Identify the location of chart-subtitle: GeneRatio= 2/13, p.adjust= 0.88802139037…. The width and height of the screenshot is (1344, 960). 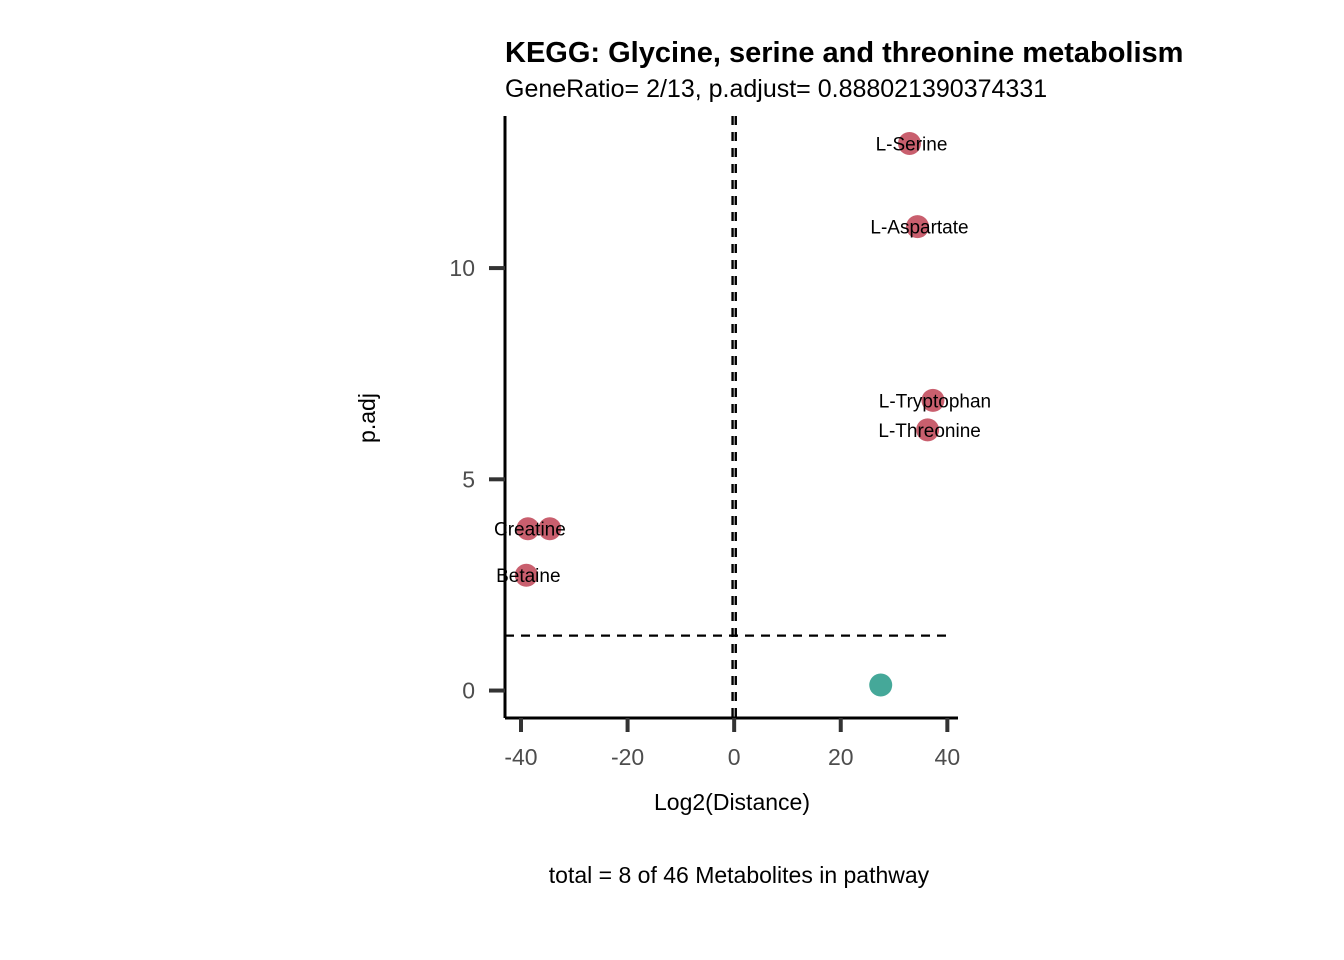
(776, 89).